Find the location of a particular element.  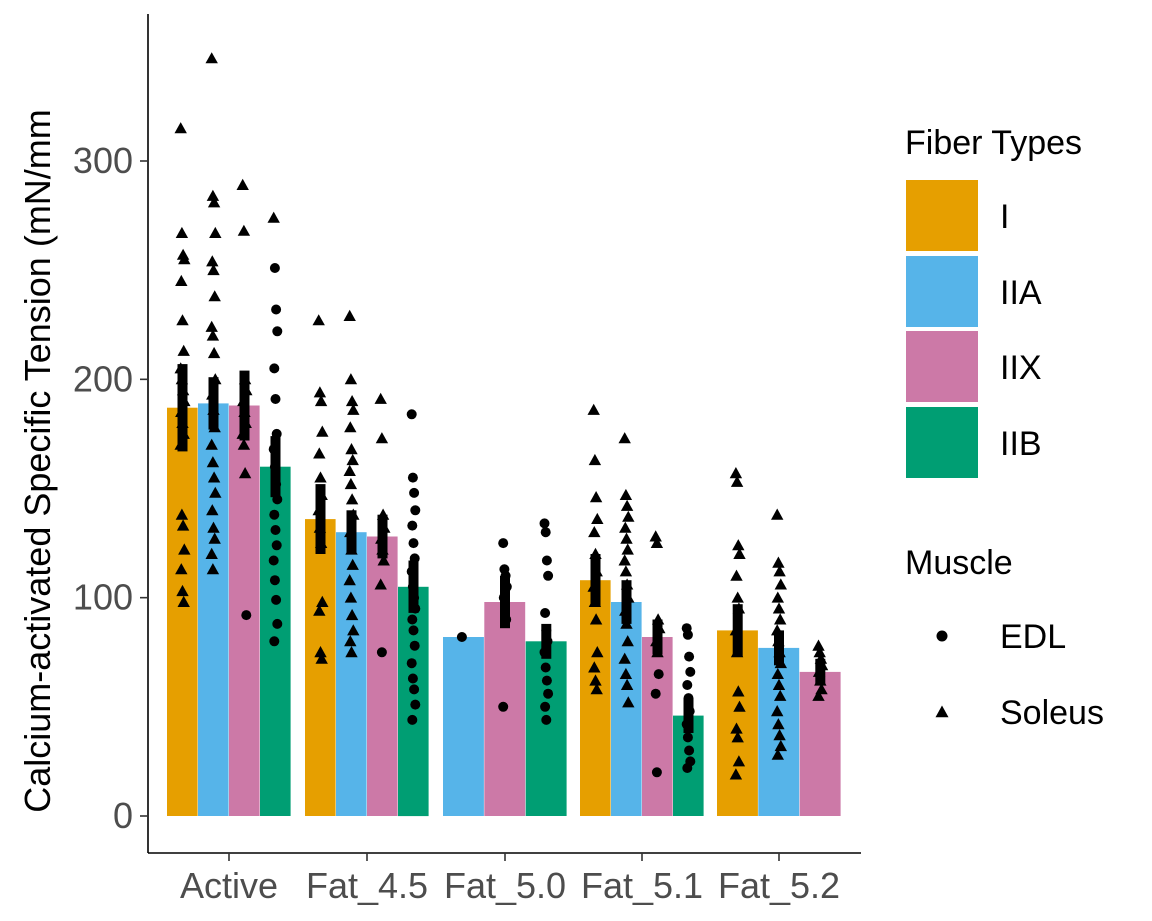

error-bar-Fat_5.1-I is located at coordinates (595, 580).